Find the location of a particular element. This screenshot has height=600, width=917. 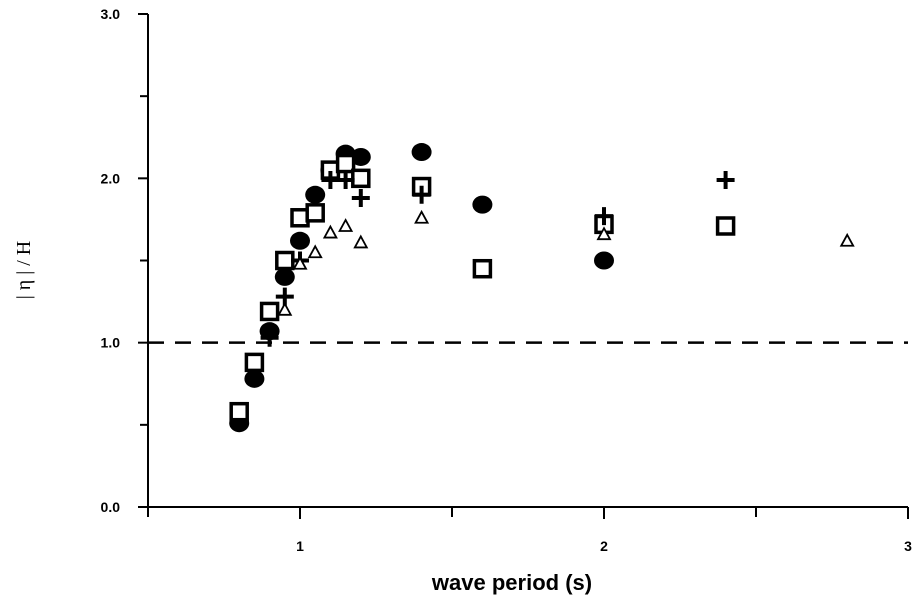

y-axis-title: | η | / H is located at coordinates (24, 270).